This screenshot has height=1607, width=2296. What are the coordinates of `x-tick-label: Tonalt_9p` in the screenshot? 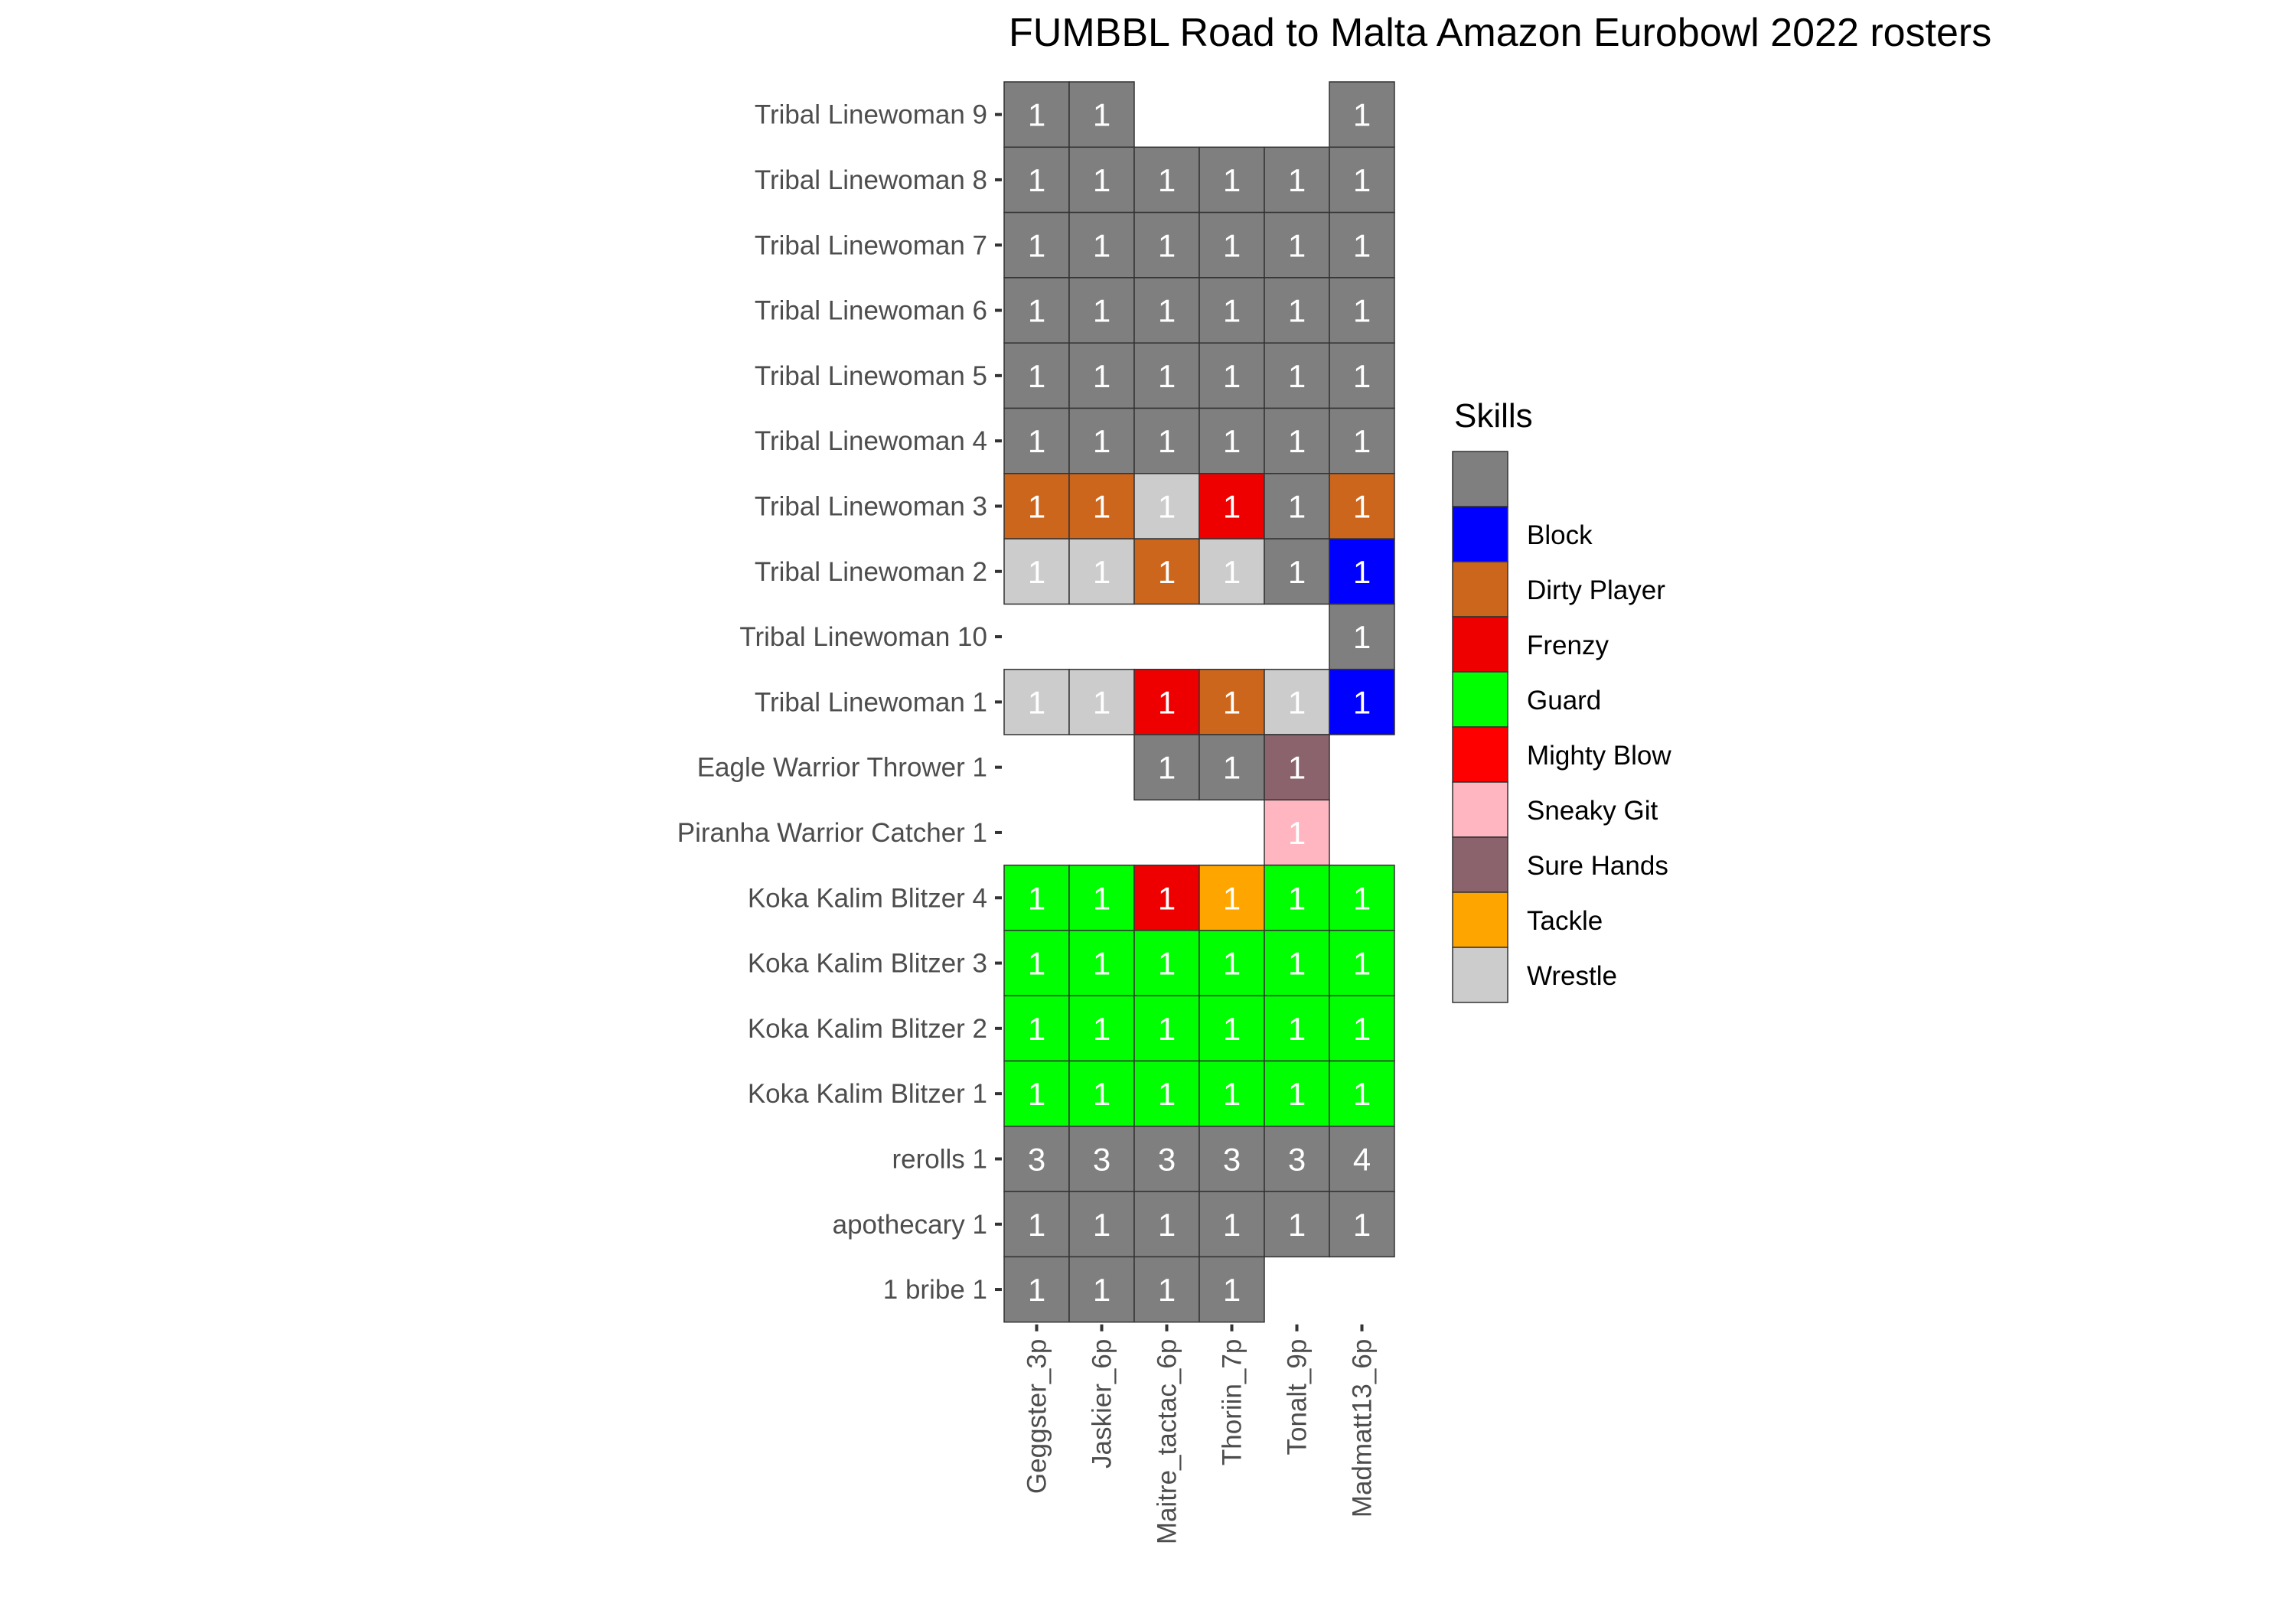 It's located at (1298, 1397).